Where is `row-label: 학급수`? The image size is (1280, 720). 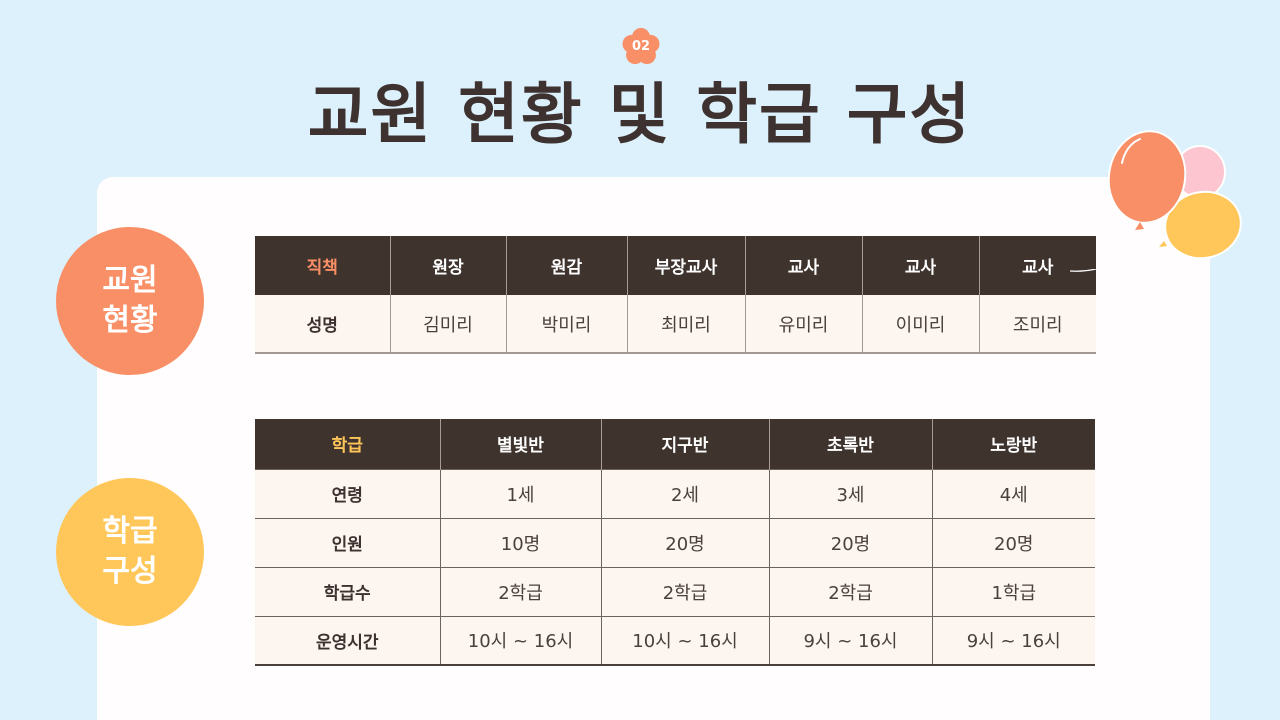 row-label: 학급수 is located at coordinates (348, 591).